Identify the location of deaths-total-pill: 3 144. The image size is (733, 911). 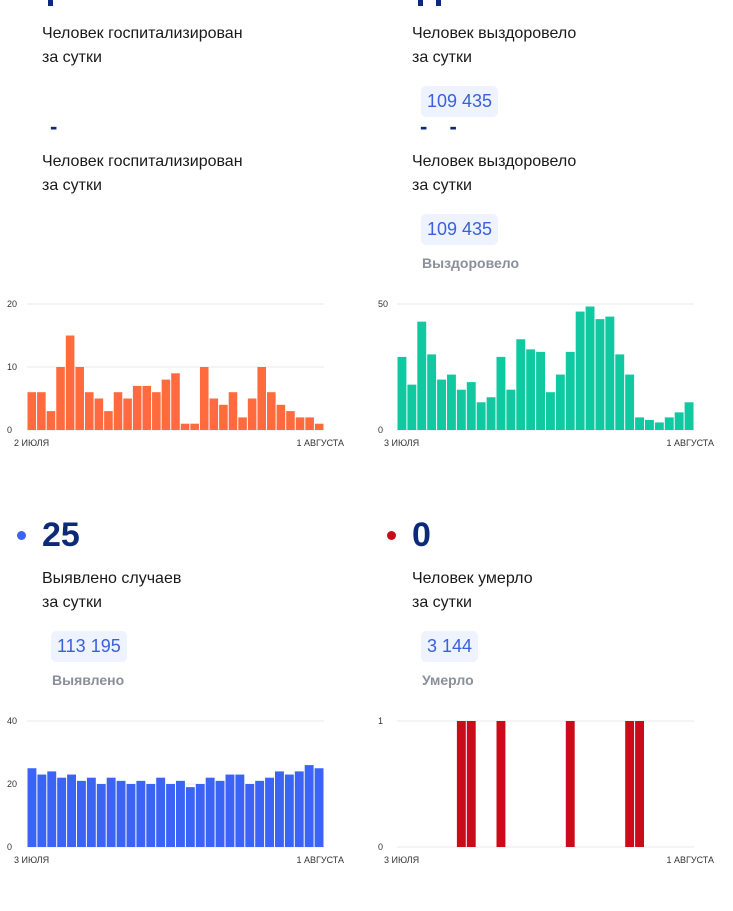
(450, 646).